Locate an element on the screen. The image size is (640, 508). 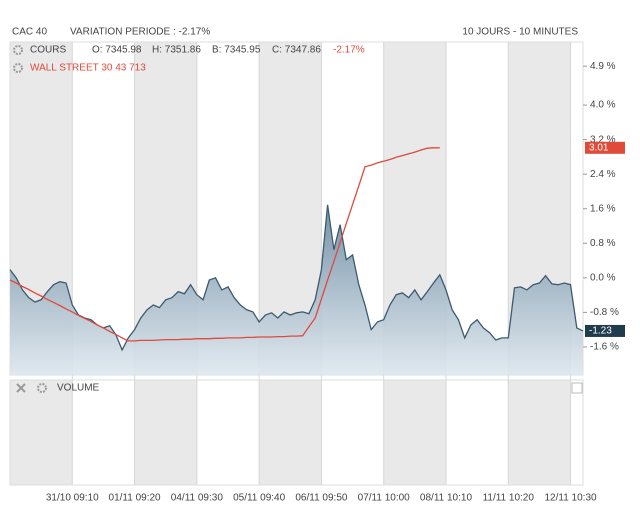
x-tick-label: 31/10 09:10 is located at coordinates (72, 498).